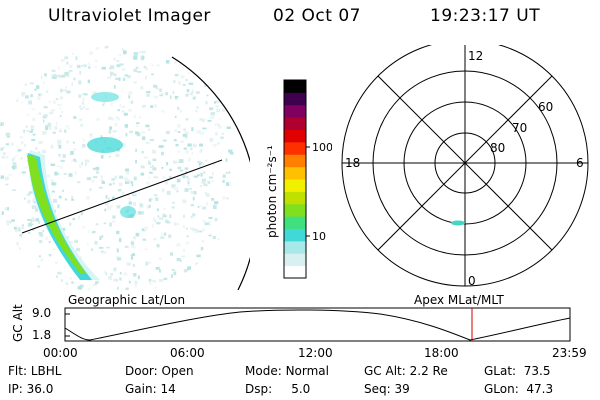 The height and width of the screenshot is (400, 600). What do you see at coordinates (41, 335) in the screenshot?
I see `altitude-ytick: 1.8` at bounding box center [41, 335].